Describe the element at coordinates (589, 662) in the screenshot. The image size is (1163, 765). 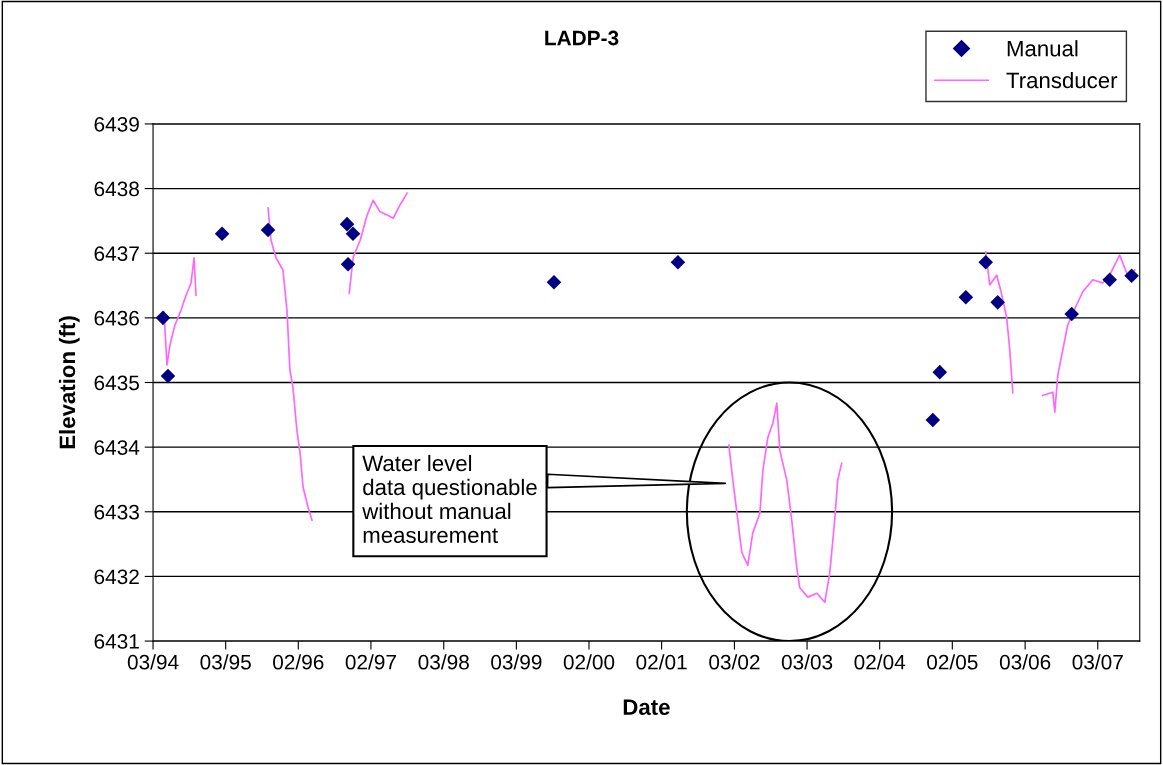
I see `x-tick-label: 02/00` at that location.